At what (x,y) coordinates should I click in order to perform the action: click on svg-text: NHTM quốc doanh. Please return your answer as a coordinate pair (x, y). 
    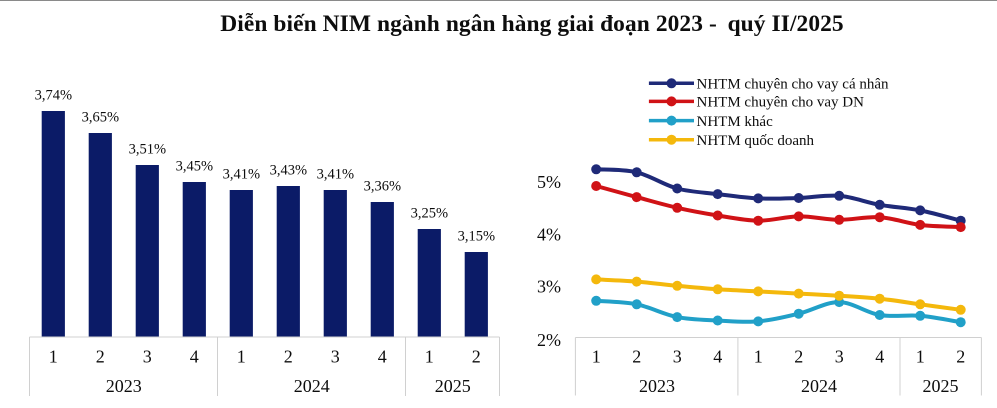
    Looking at the image, I should click on (756, 141).